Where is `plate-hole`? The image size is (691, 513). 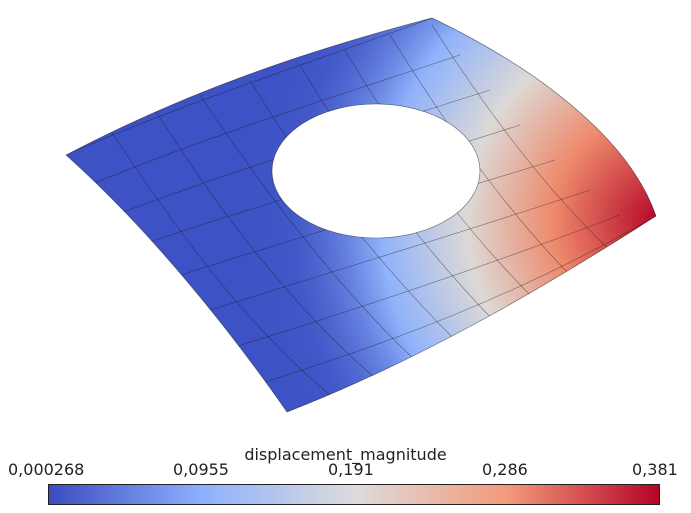
plate-hole is located at coordinates (376, 171).